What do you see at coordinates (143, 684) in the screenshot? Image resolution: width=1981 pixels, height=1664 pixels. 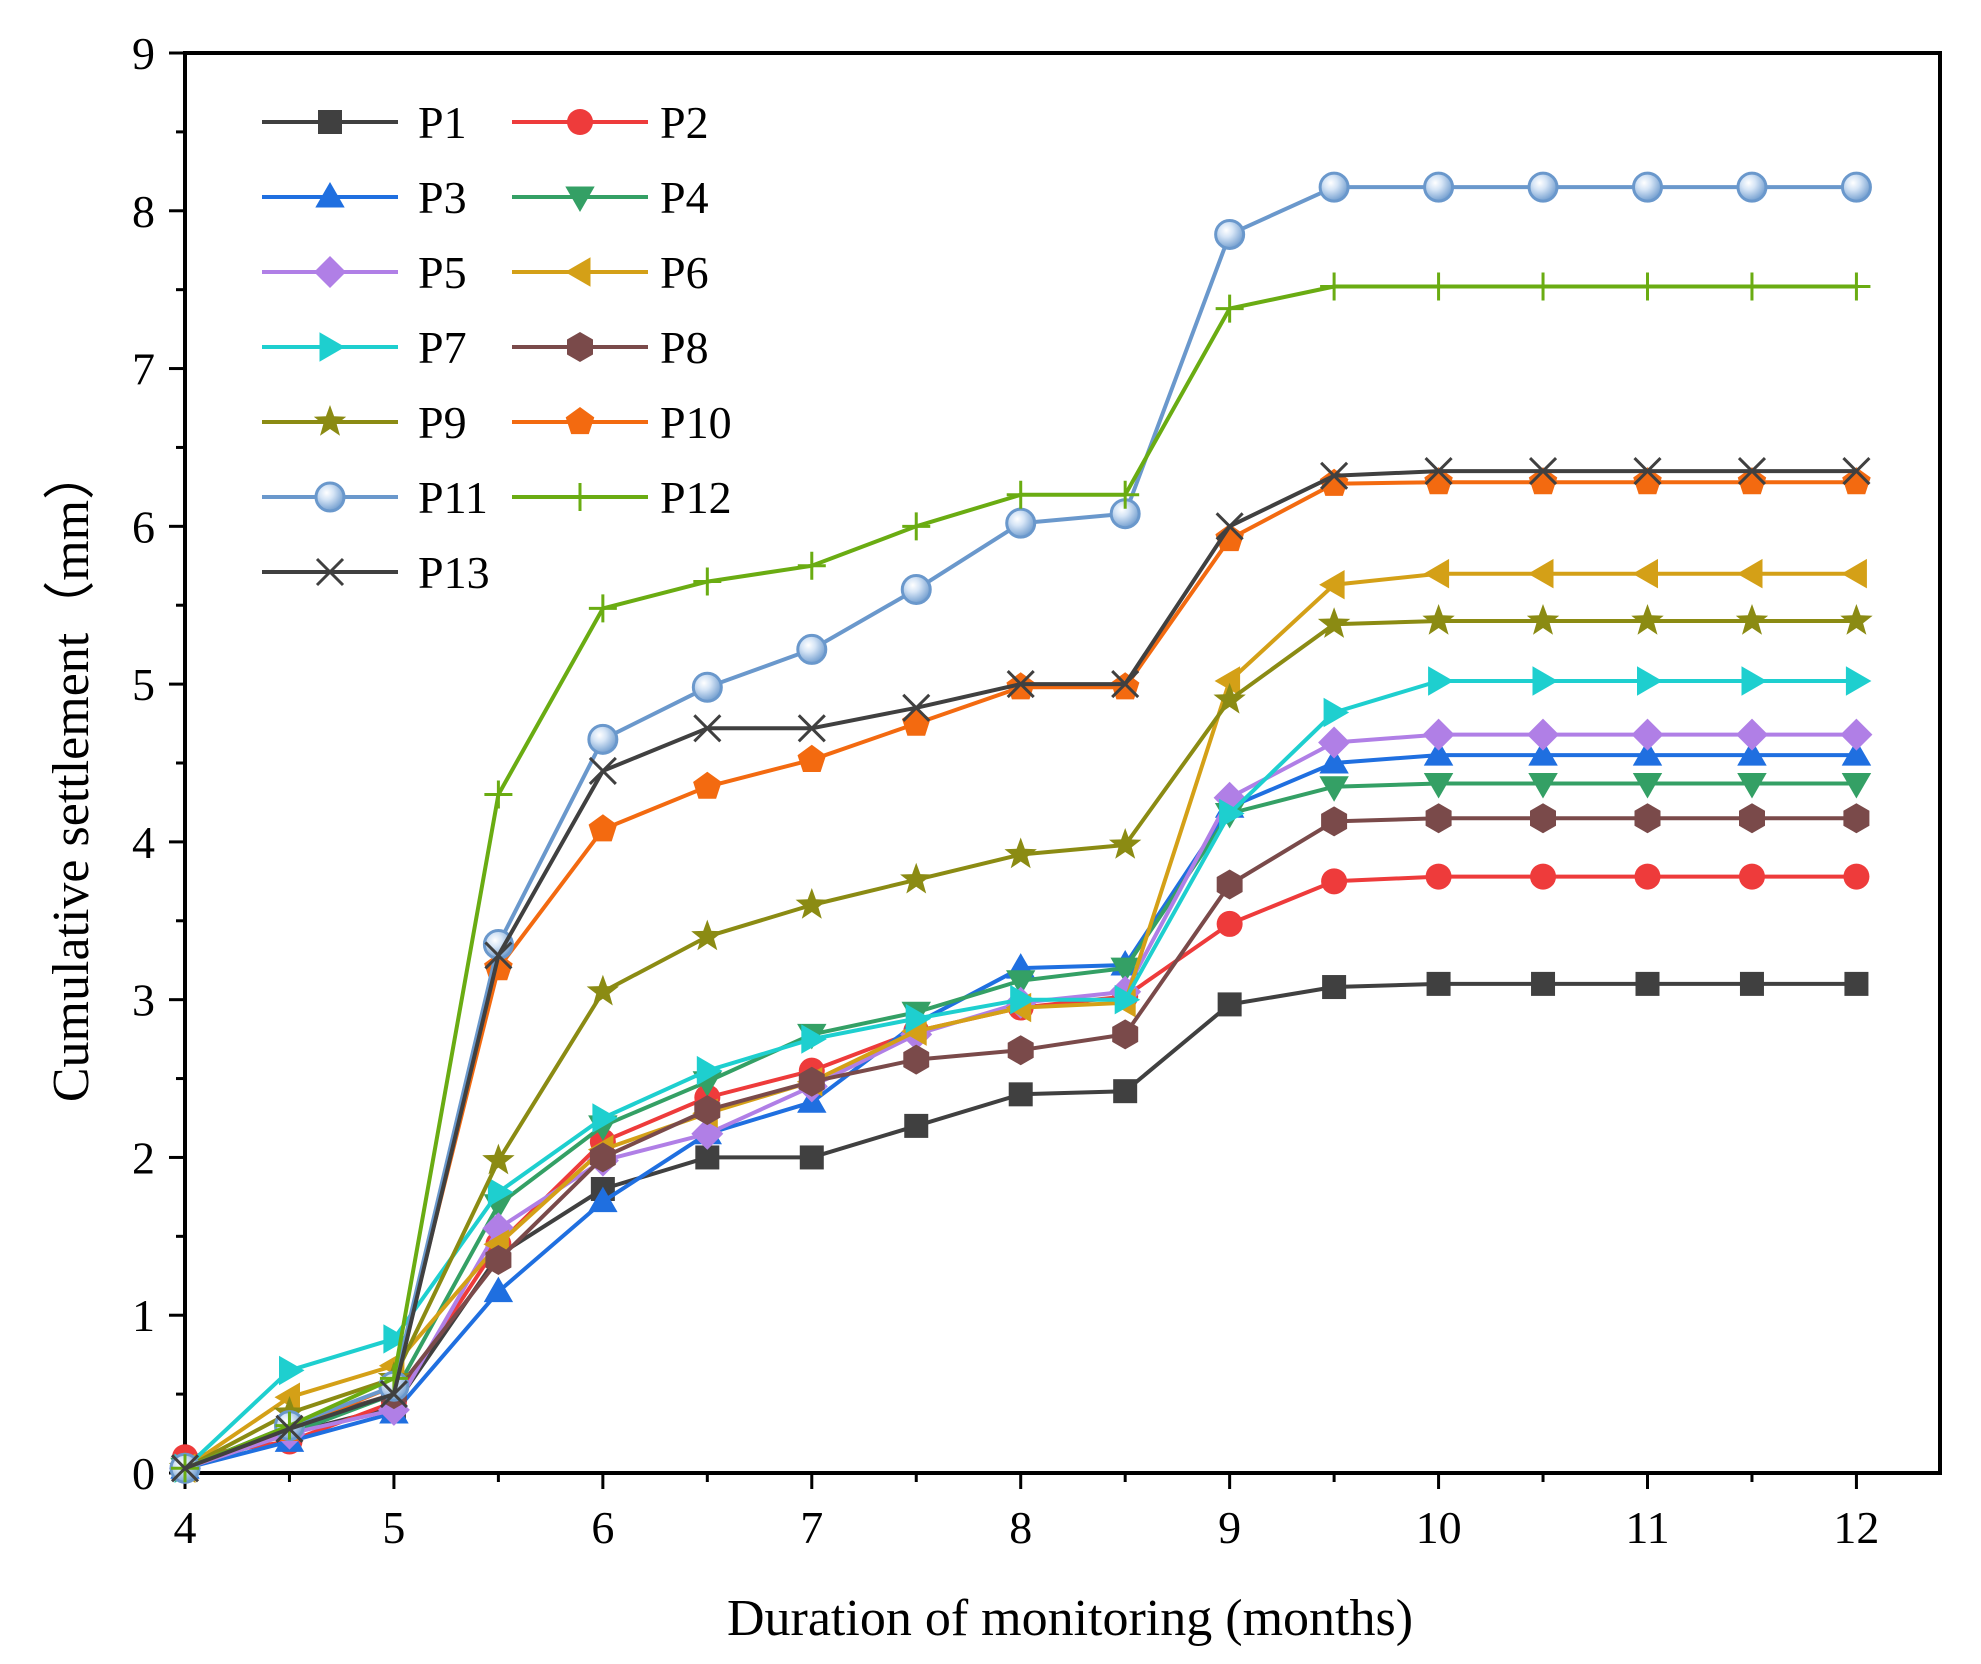 I see `y-tick-label: 5` at bounding box center [143, 684].